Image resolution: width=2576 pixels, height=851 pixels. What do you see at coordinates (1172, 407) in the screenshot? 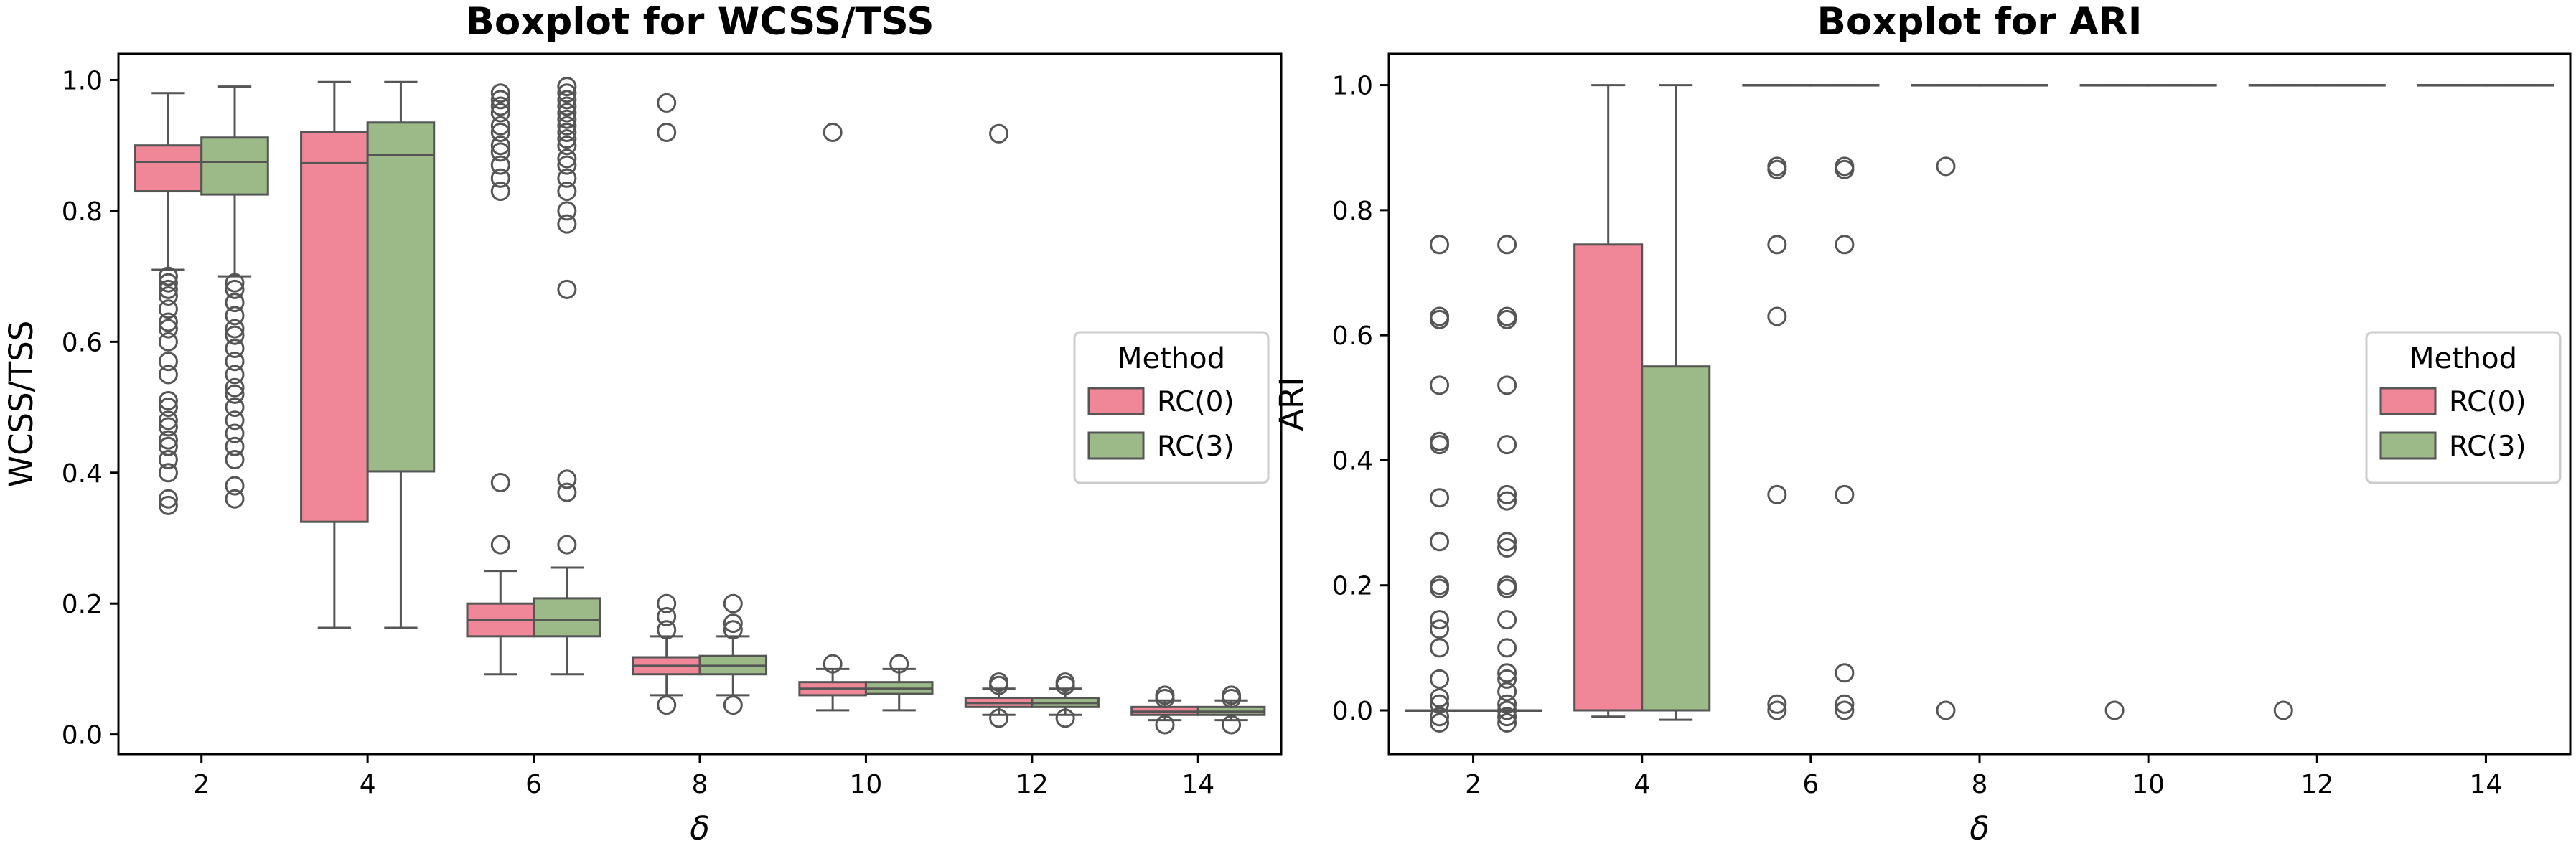
I see `legend: Method RC(0) RC(3)` at bounding box center [1172, 407].